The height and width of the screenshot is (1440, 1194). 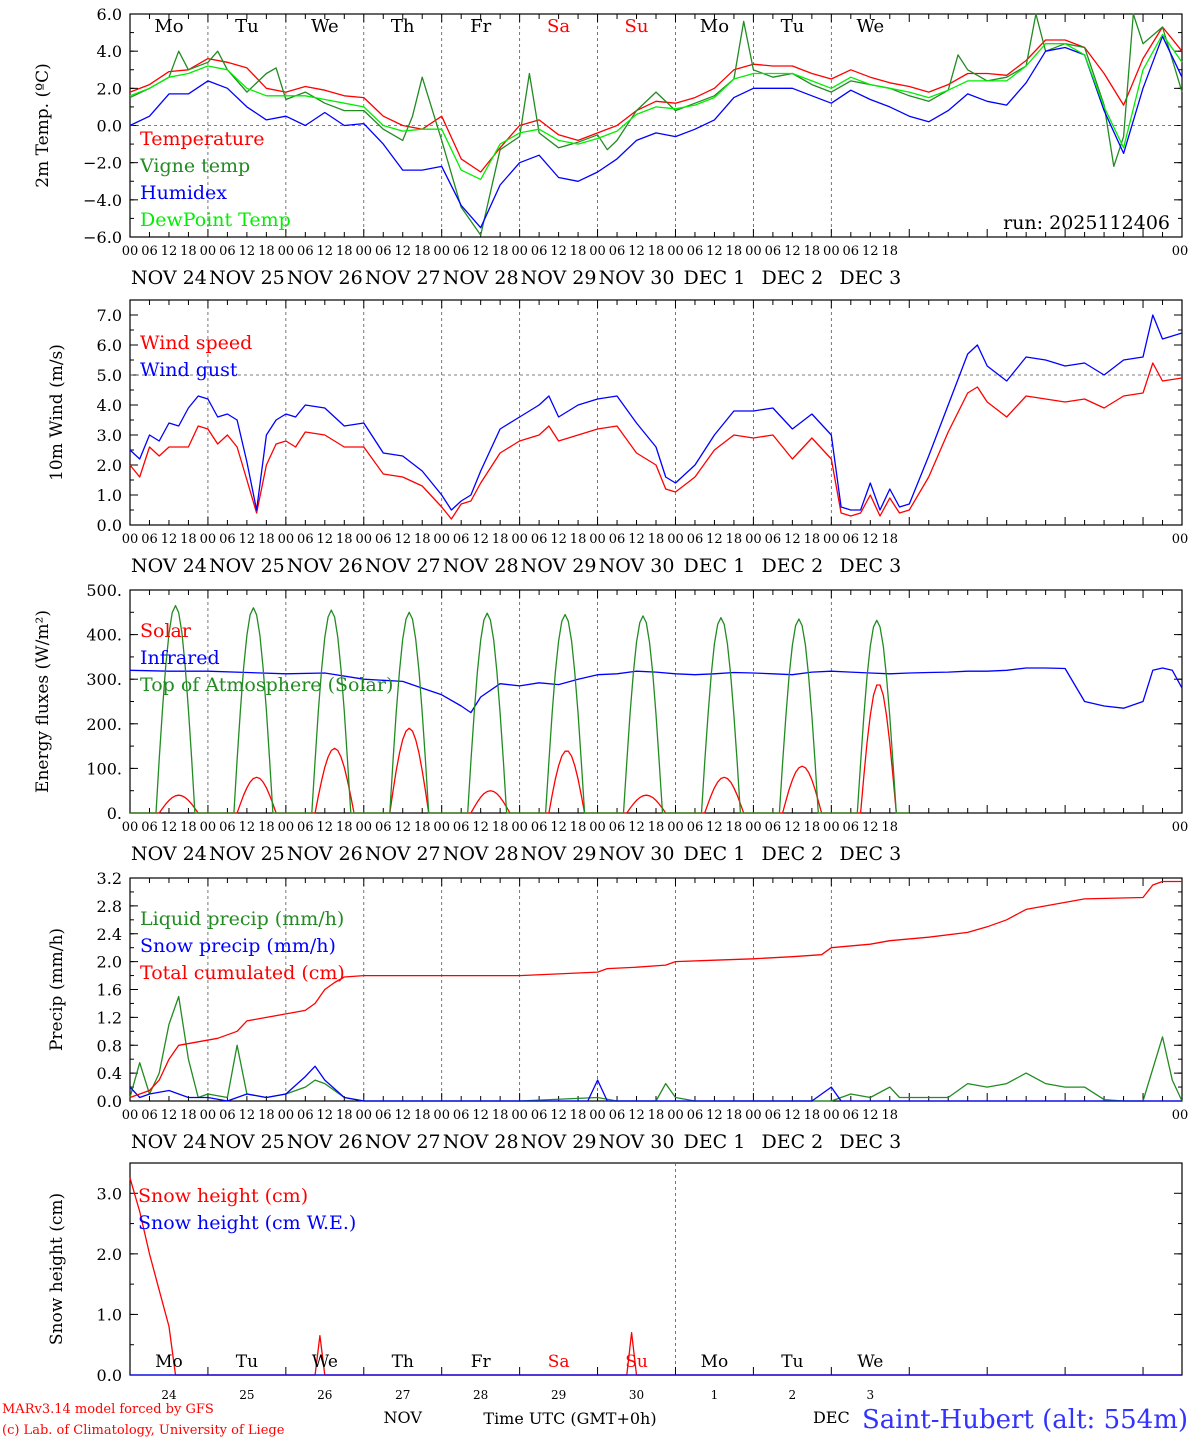 I want to click on y-tick-label: 0., so click(x=114, y=813).